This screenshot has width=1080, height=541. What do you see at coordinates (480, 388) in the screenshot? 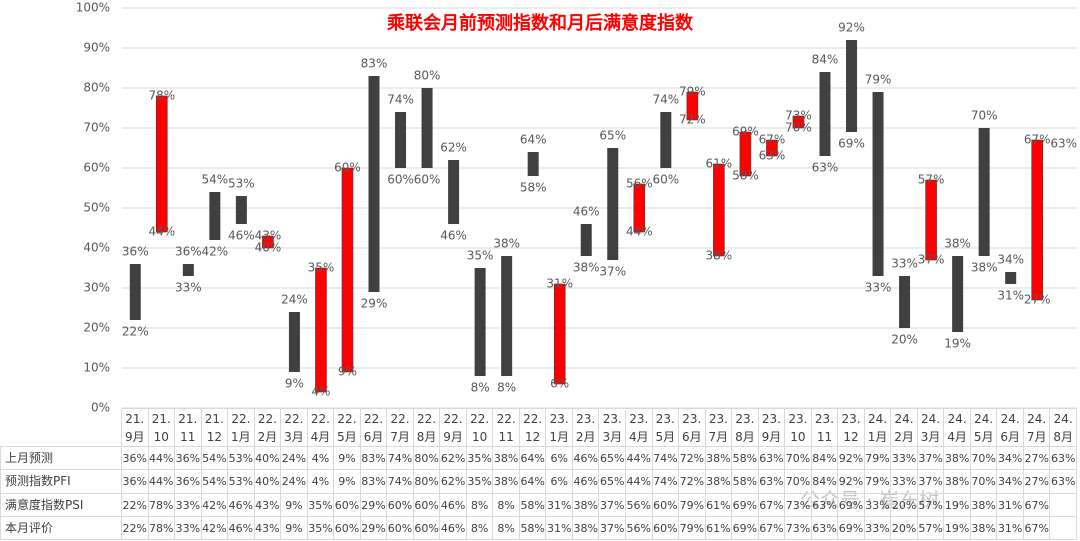
I see `data-label: 8%` at bounding box center [480, 388].